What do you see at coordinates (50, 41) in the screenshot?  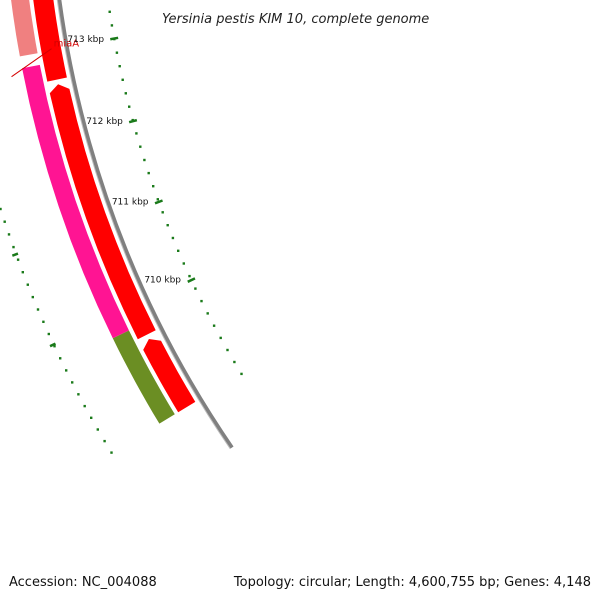 I see `cds-arrow-hfq` at bounding box center [50, 41].